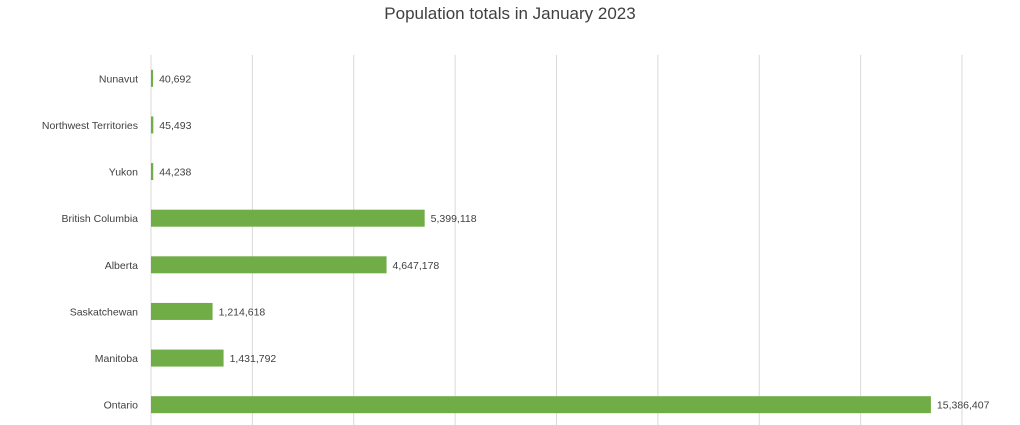  I want to click on category-label: Alberta, so click(121, 266).